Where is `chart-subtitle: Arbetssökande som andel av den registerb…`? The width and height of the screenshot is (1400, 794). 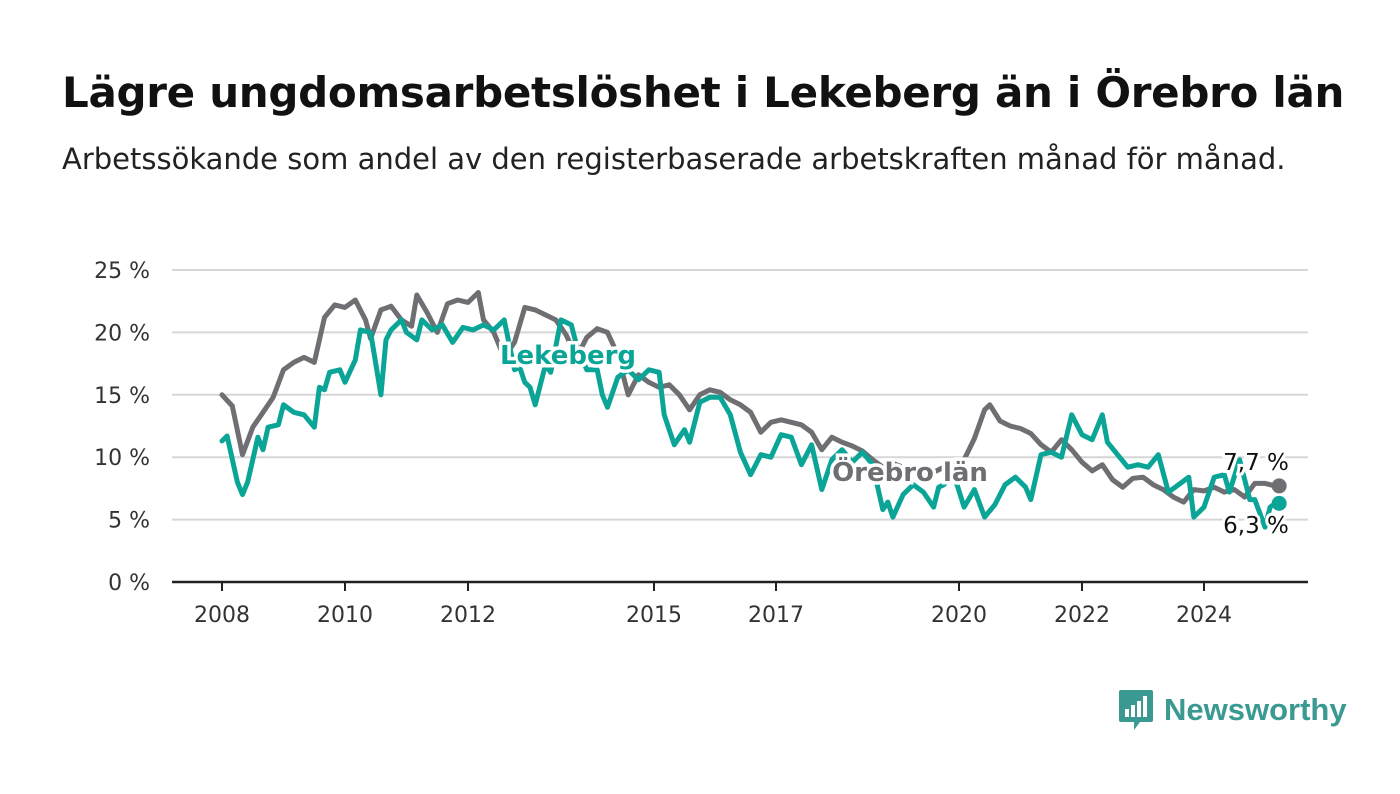 chart-subtitle: Arbetssökande som andel av den registerb… is located at coordinates (674, 159).